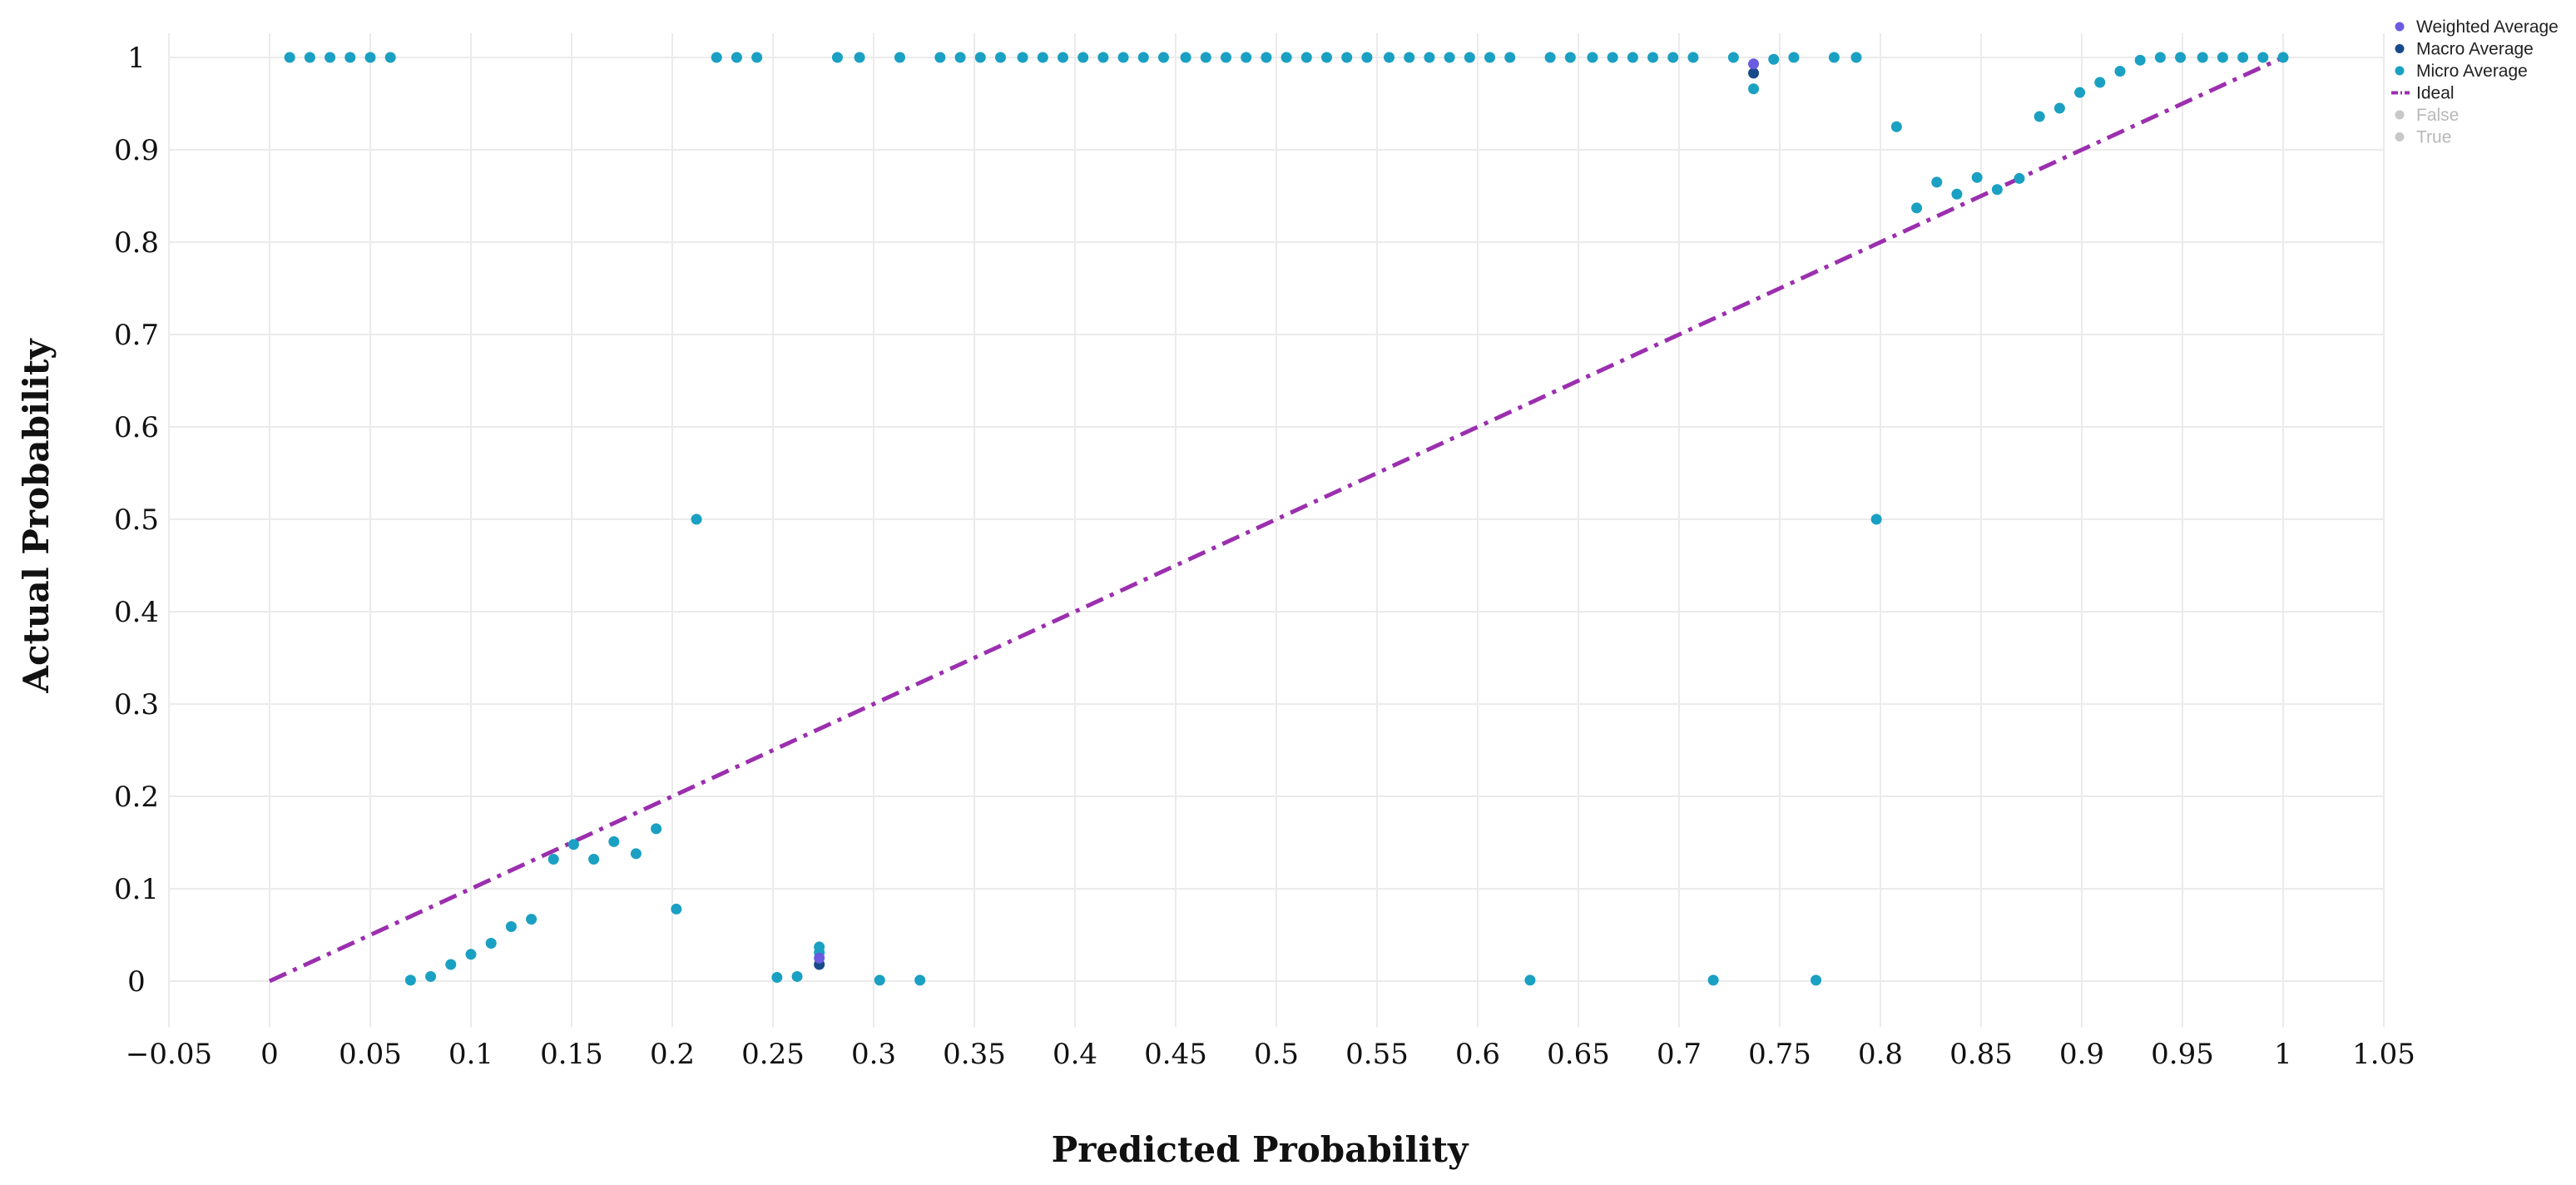 The width and height of the screenshot is (2576, 1185). I want to click on y-tick-label: 0.1, so click(136, 889).